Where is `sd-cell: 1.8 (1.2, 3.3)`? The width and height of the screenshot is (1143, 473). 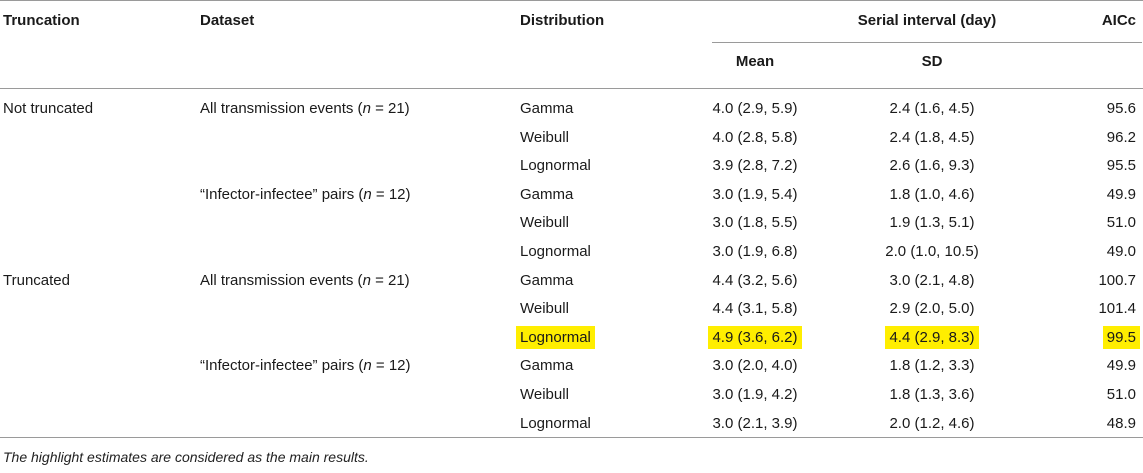
sd-cell: 1.8 (1.2, 3.3) is located at coordinates (932, 365).